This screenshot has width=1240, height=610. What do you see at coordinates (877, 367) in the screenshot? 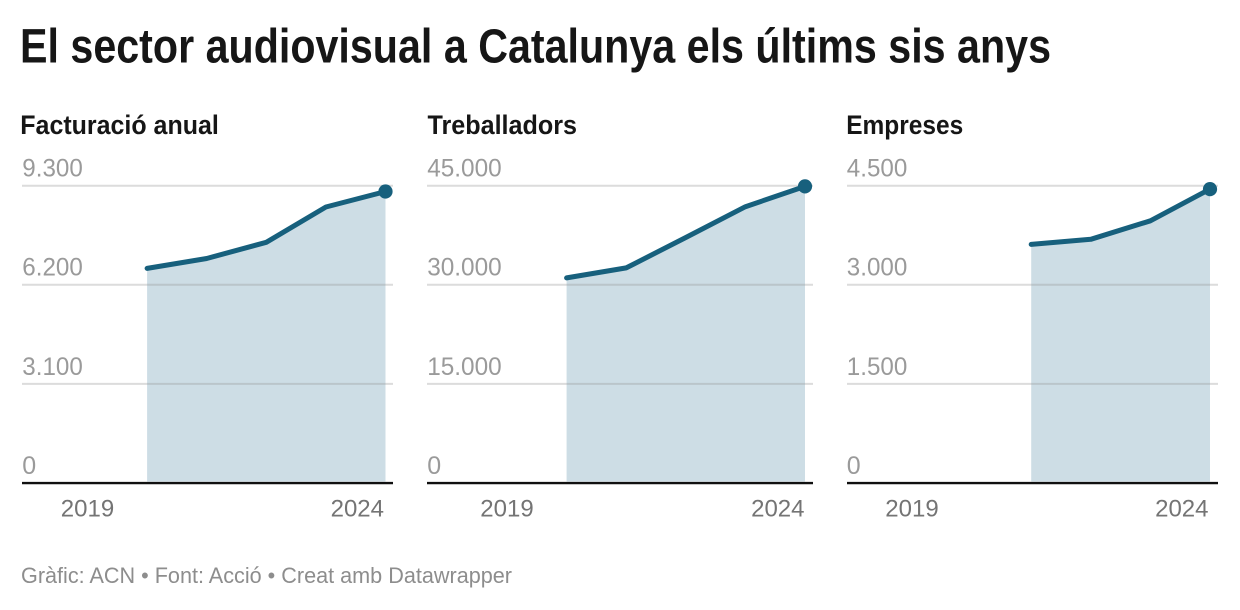
I see `svg-text: 1.500` at bounding box center [877, 367].